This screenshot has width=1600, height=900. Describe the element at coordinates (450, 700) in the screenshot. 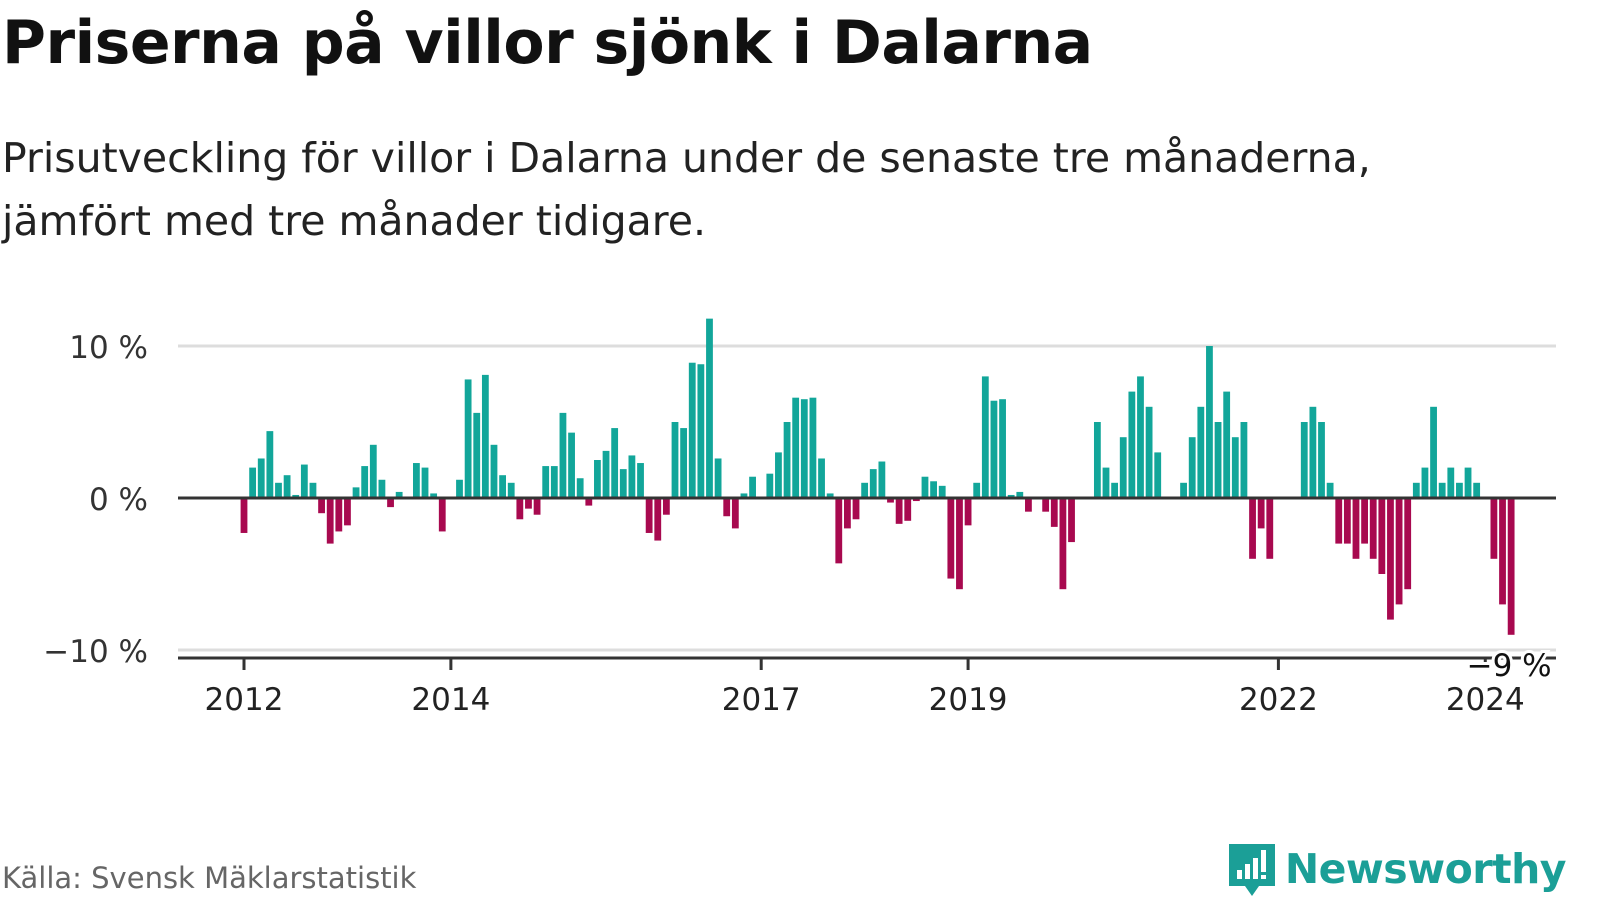

I see `x-tick-label: 2014` at that location.